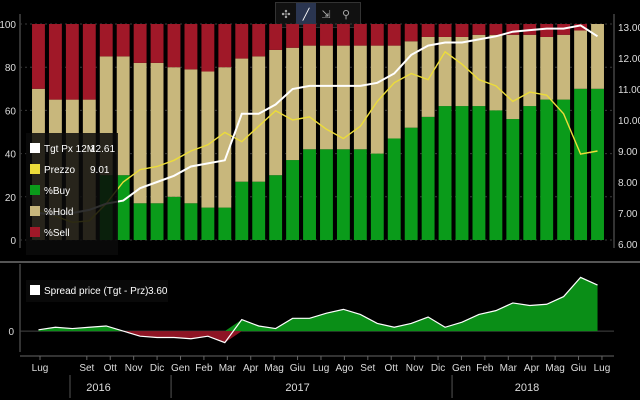 This screenshot has height=400, width=640. I want to click on spread-legend-swatch, so click(35, 290).